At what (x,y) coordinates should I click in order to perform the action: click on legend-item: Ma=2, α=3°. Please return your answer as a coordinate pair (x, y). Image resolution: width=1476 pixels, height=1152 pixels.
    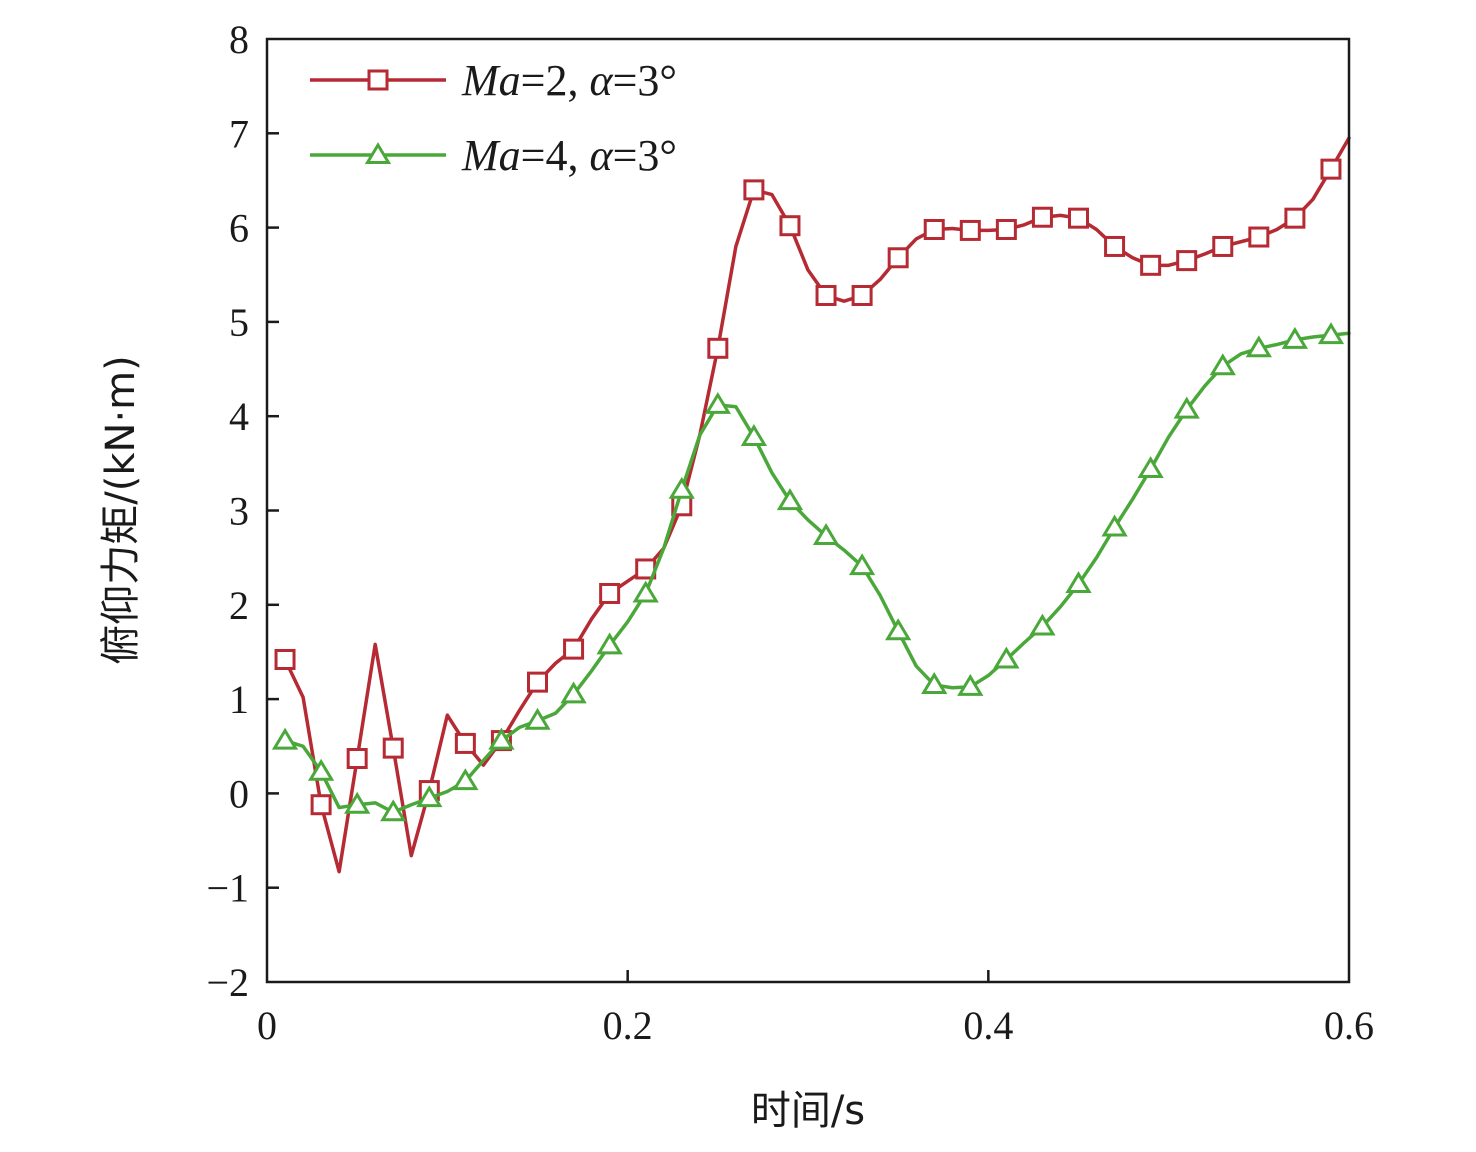
    Looking at the image, I should click on (493, 80).